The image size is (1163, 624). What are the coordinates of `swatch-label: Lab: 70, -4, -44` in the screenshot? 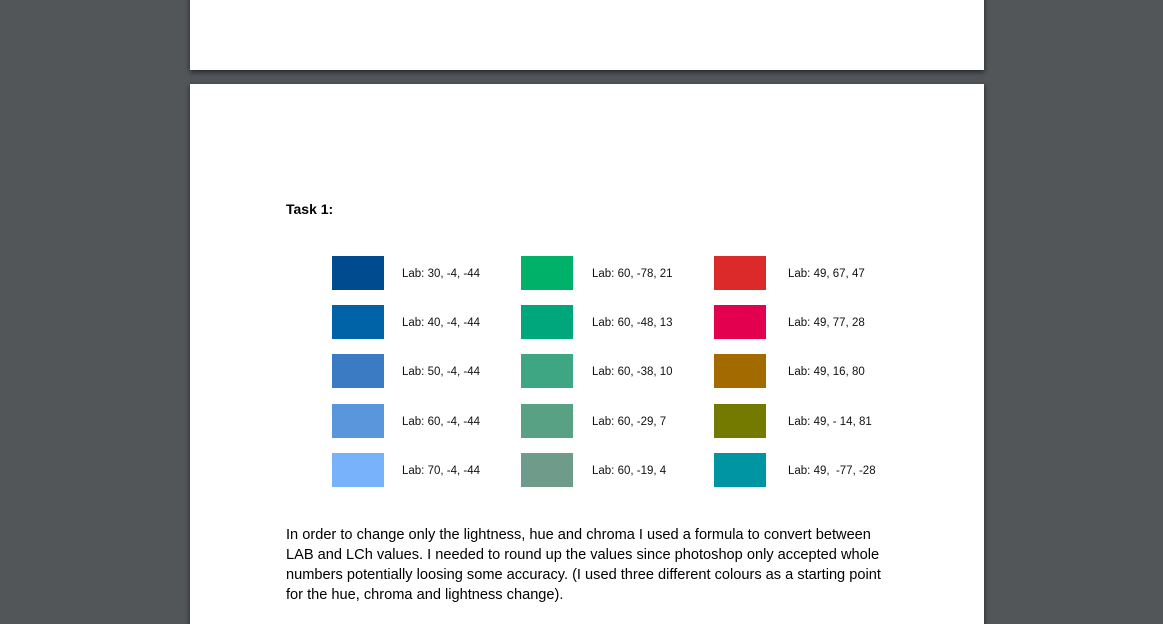 It's located at (441, 471).